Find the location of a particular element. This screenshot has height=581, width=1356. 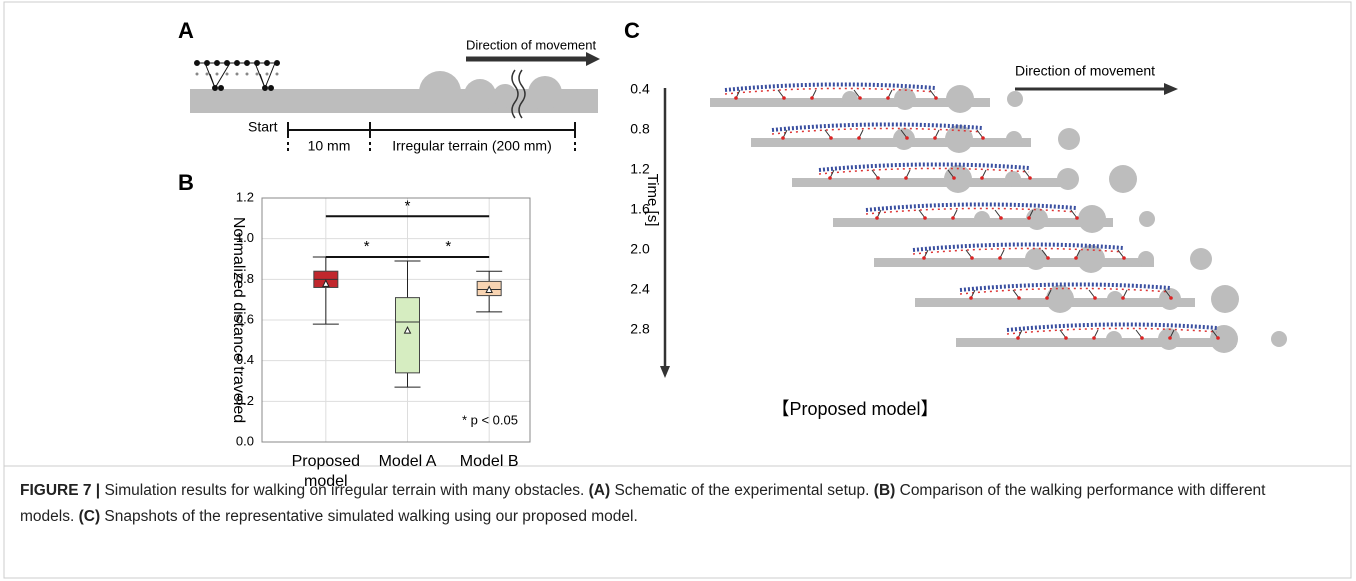

caption-text: Schematic of the experimental setup. is located at coordinates (742, 490).